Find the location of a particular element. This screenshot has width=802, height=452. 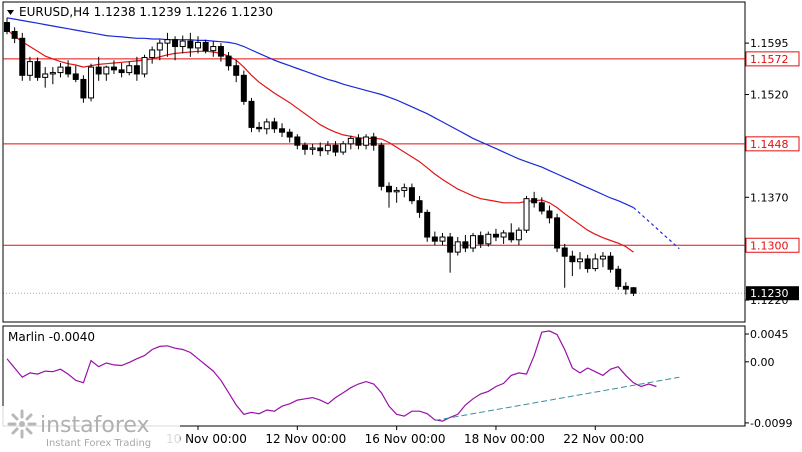

time-axis-label: 12 Nov 00:00 is located at coordinates (305, 439).